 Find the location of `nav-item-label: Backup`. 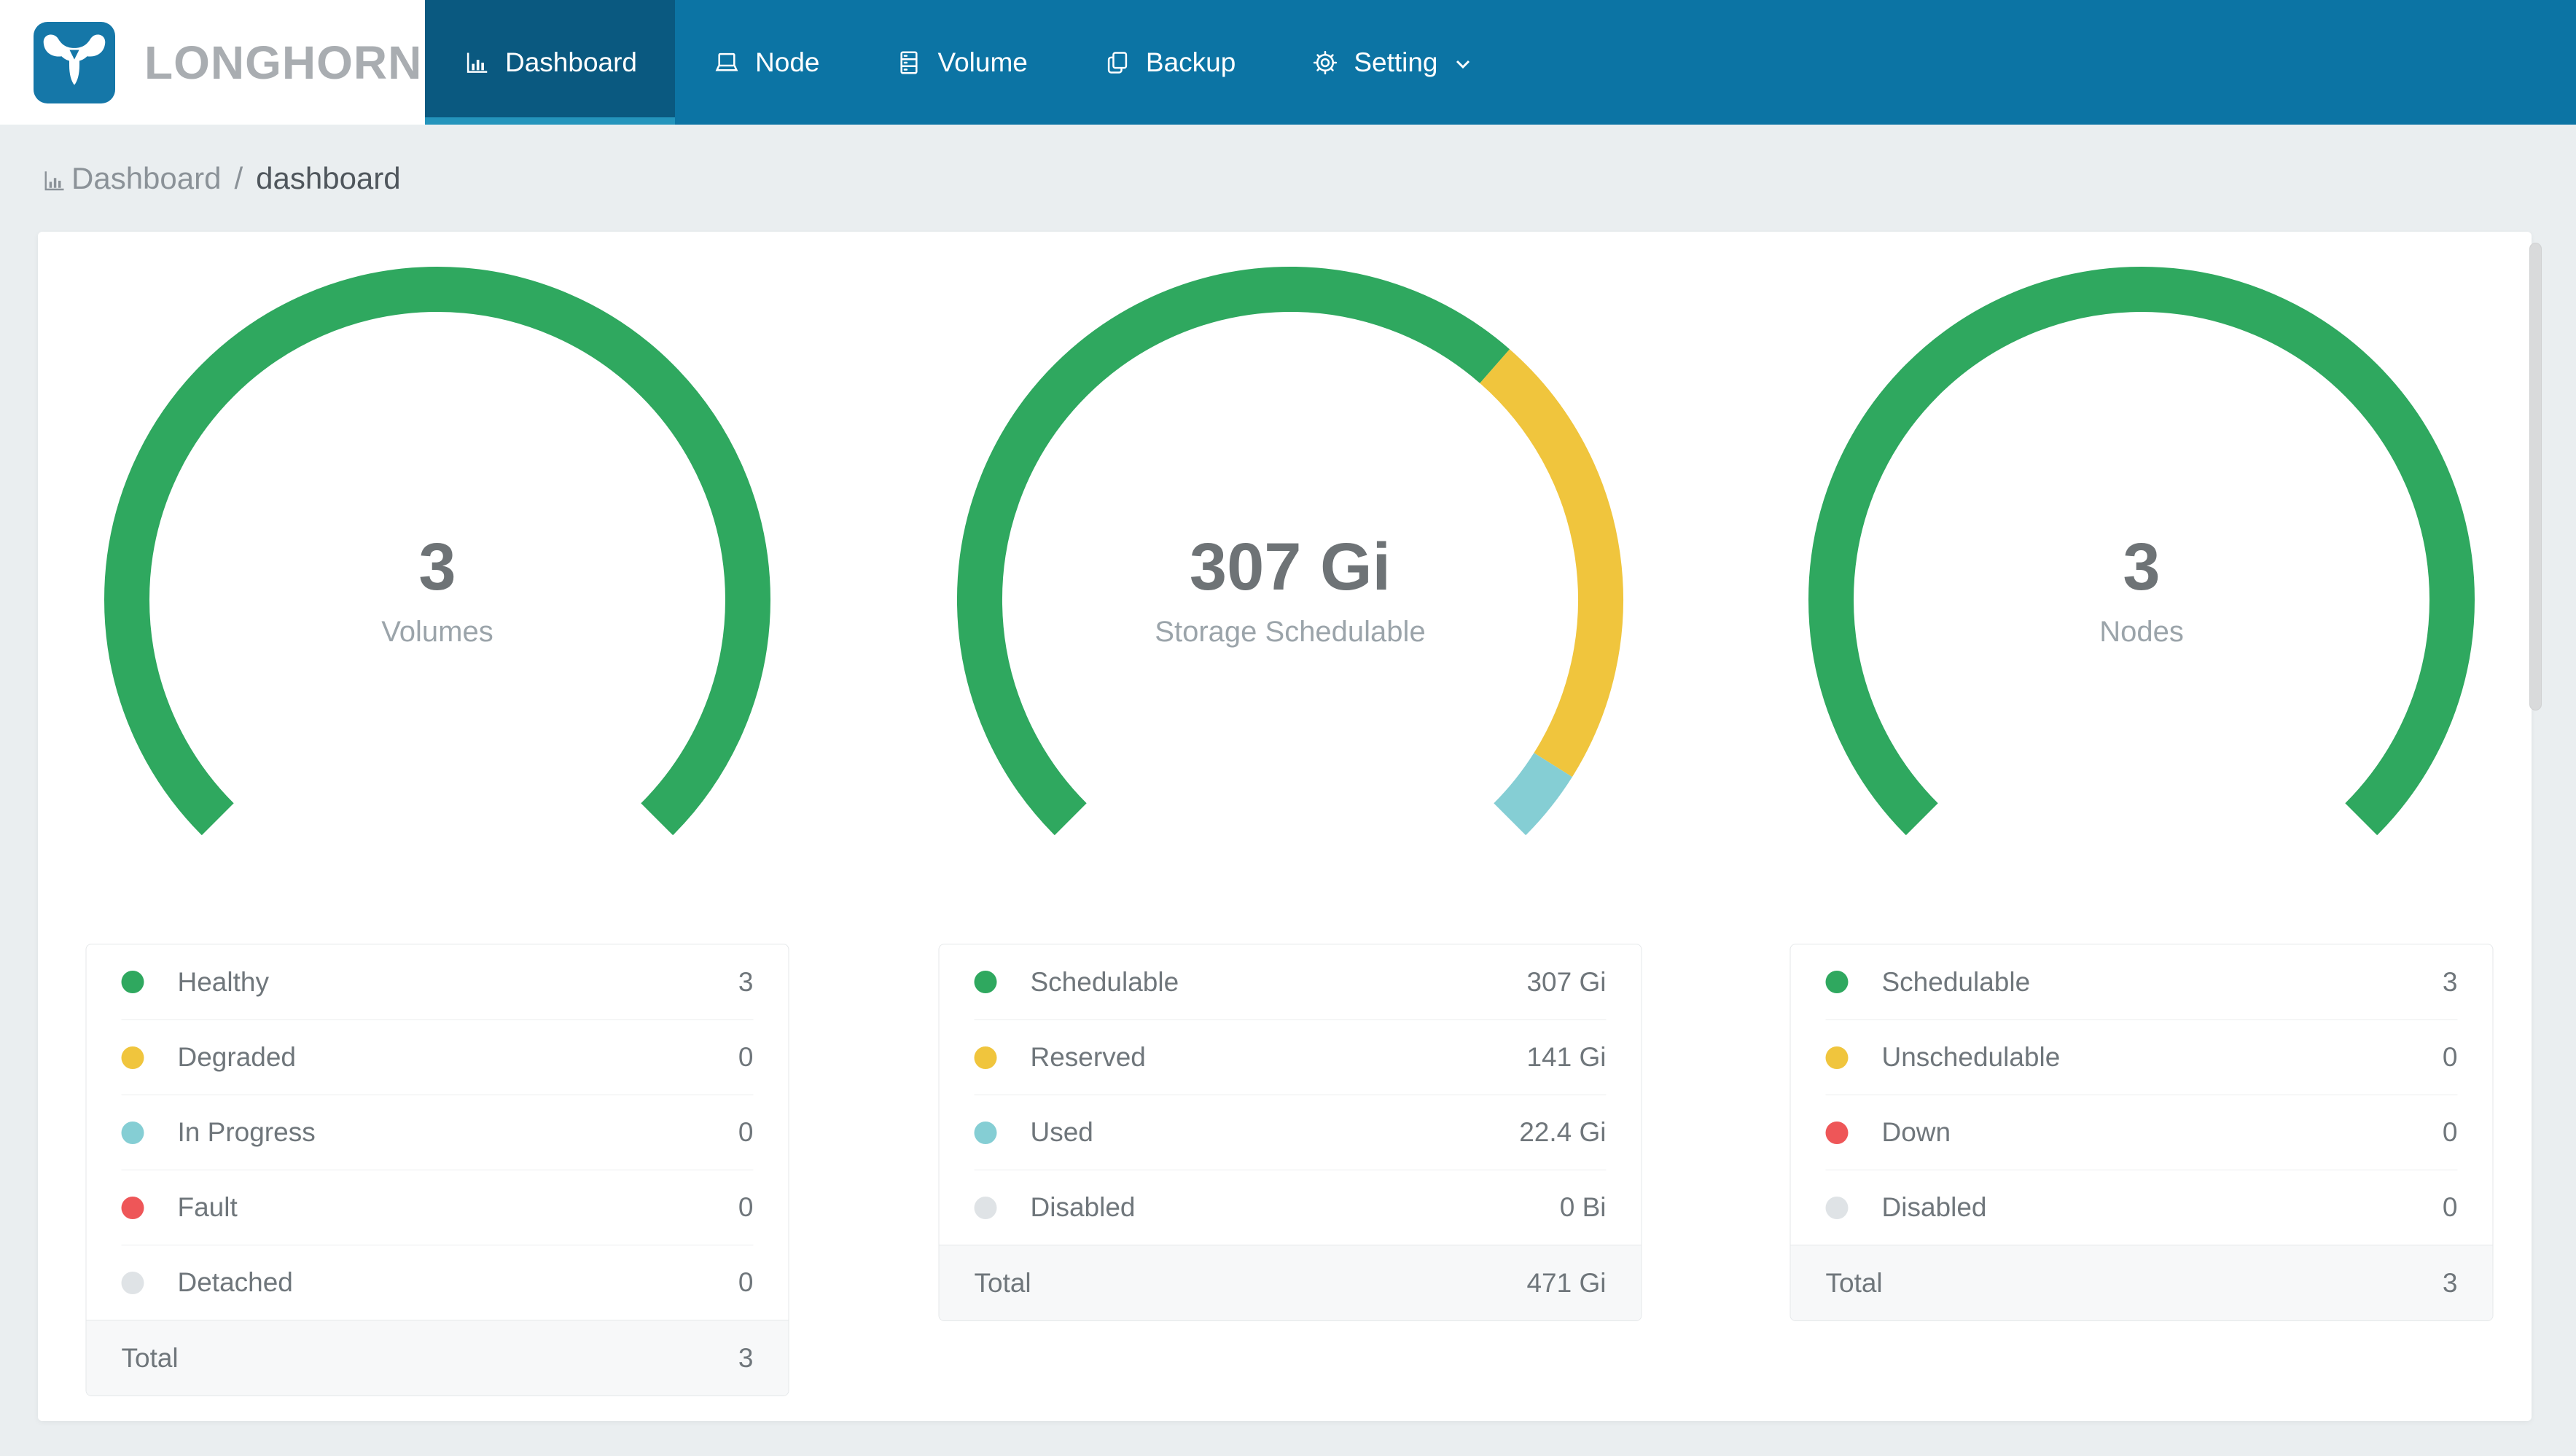

nav-item-label: Backup is located at coordinates (1190, 62).